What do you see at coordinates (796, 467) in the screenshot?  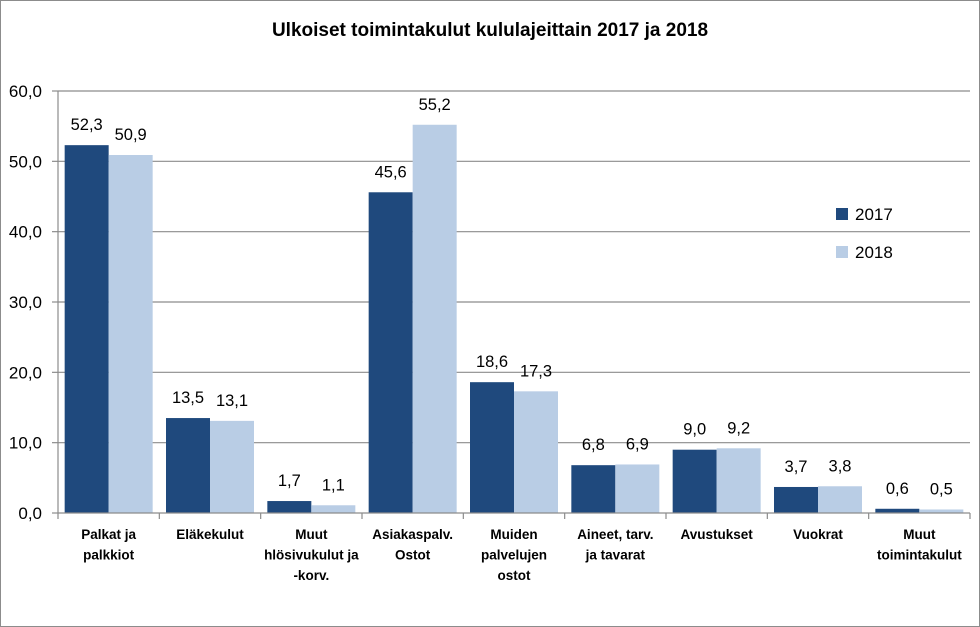 I see `data-label-2017: 3,7` at bounding box center [796, 467].